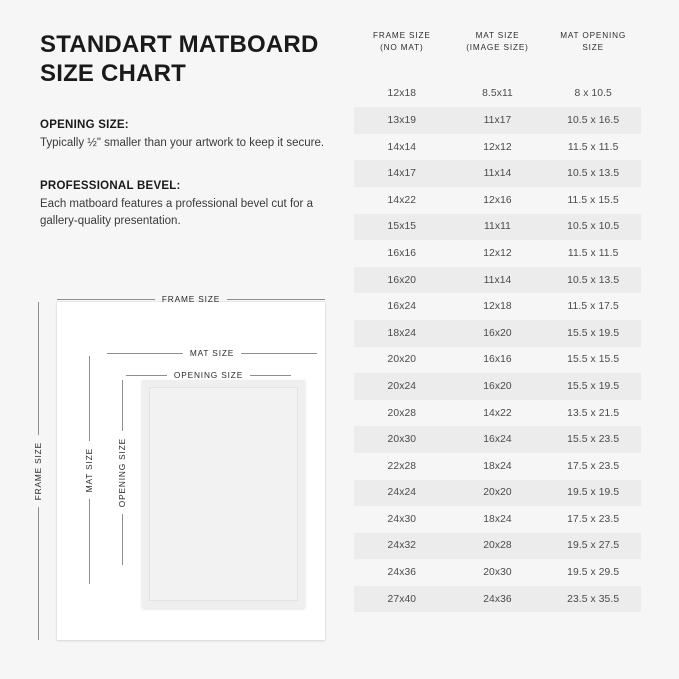  I want to click on cell-mat-size: 16x24, so click(497, 439).